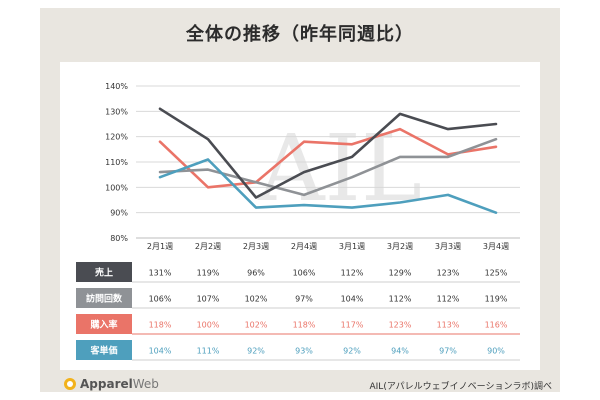 This screenshot has height=400, width=600. I want to click on data-value: 116%, so click(496, 325).